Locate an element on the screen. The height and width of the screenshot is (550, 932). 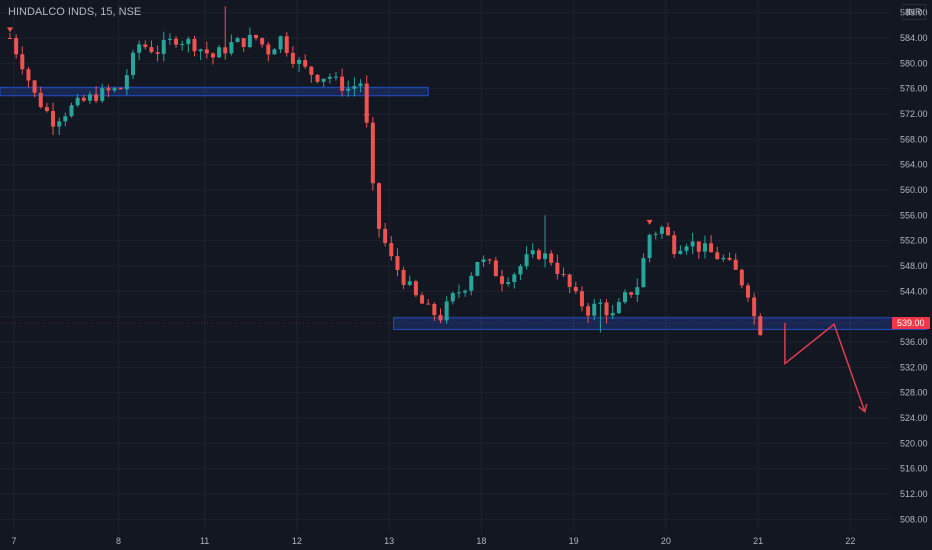
y-tick-label: 536.00 is located at coordinates (914, 342).